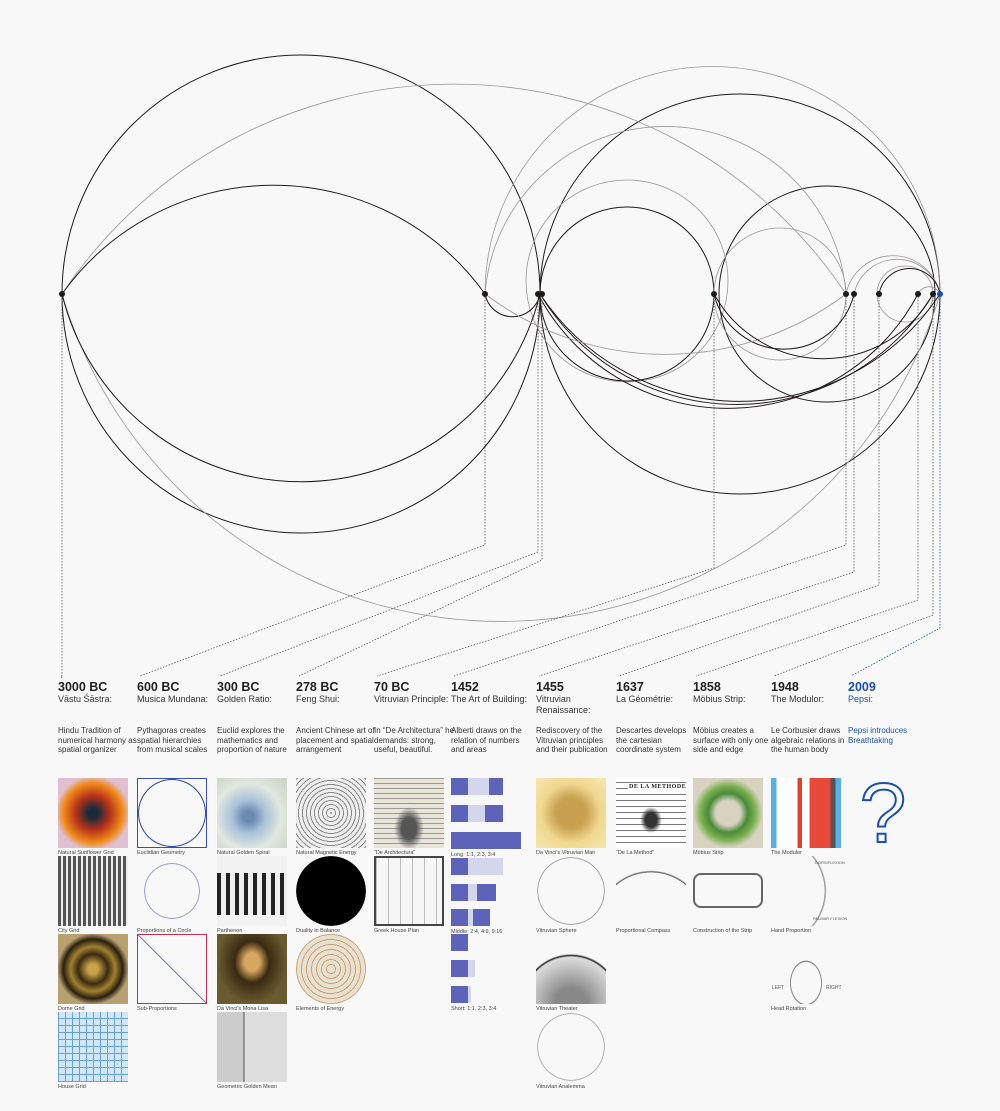 The width and height of the screenshot is (1000, 1111). Describe the element at coordinates (556, 931) in the screenshot. I see `image-caption: Vitruvian Sphere` at that location.